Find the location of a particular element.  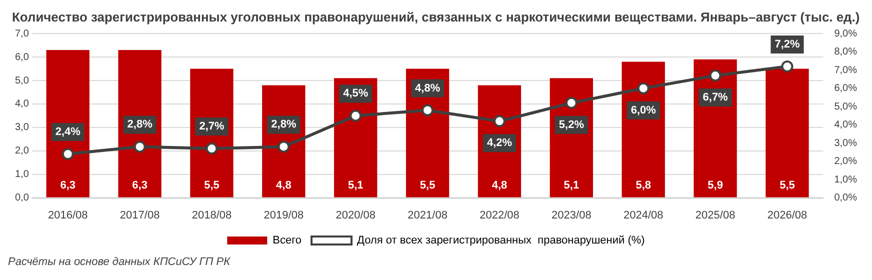

y-tick-label: 0,0 is located at coordinates (22, 198).